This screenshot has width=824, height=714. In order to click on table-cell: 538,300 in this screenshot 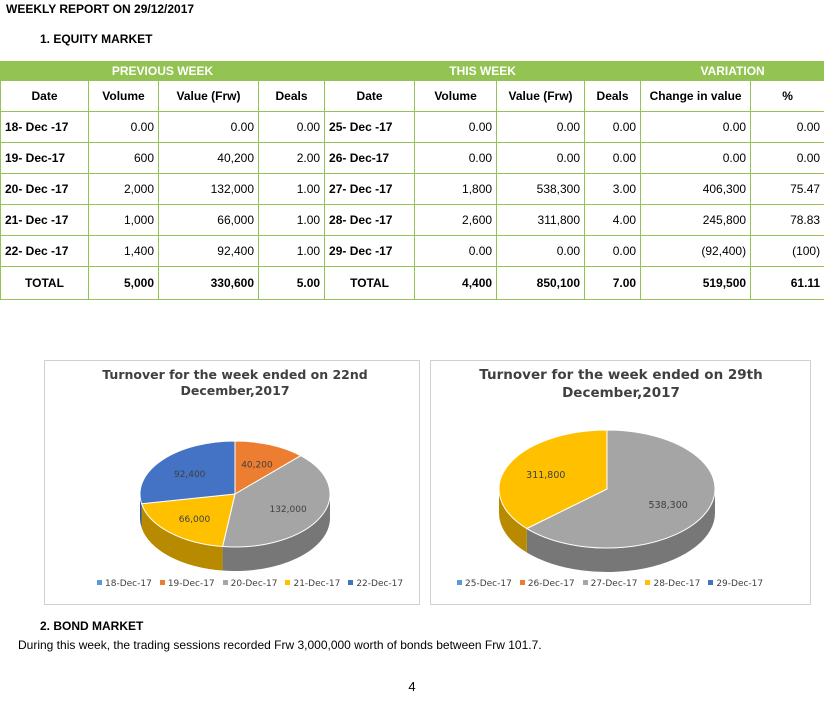, I will do `click(541, 189)`.